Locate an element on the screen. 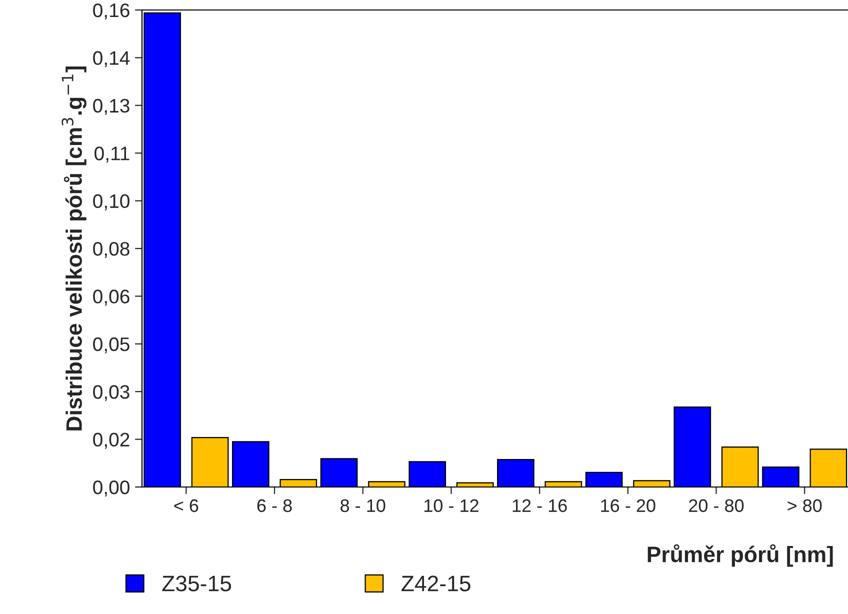 Image resolution: width=848 pixels, height=614 pixels. x-tick-label: 12 - 16 is located at coordinates (539, 505).